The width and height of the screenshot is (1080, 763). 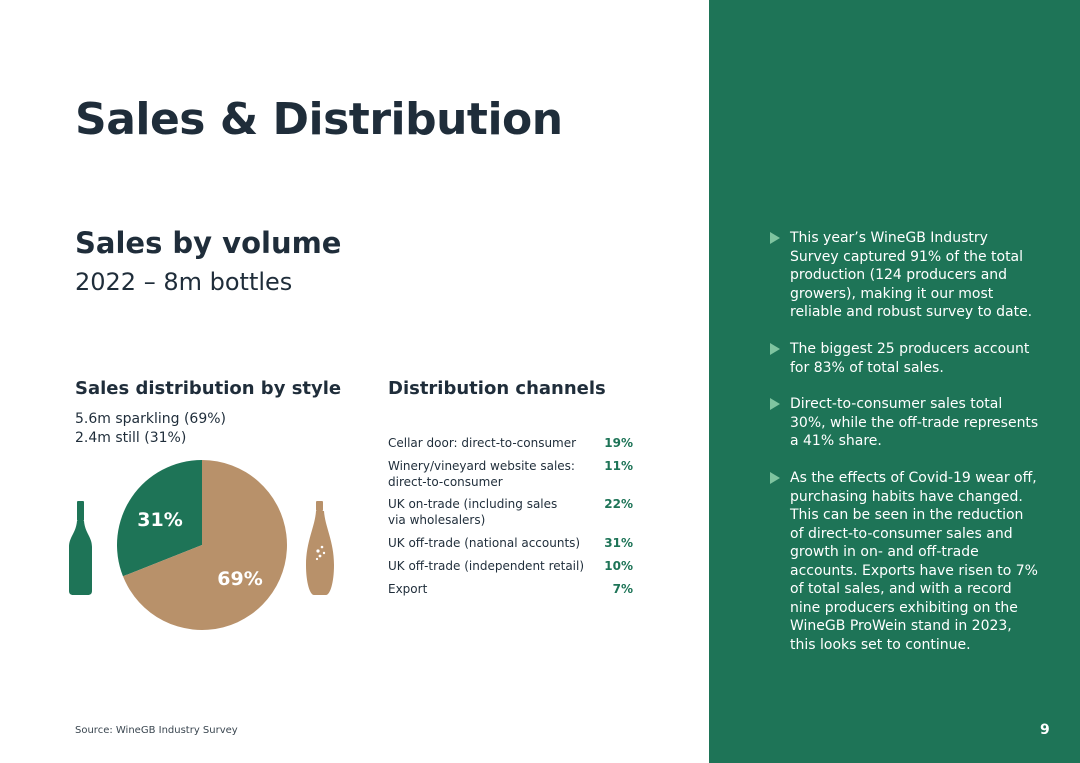 What do you see at coordinates (618, 566) in the screenshot?
I see `channel-value: 10%` at bounding box center [618, 566].